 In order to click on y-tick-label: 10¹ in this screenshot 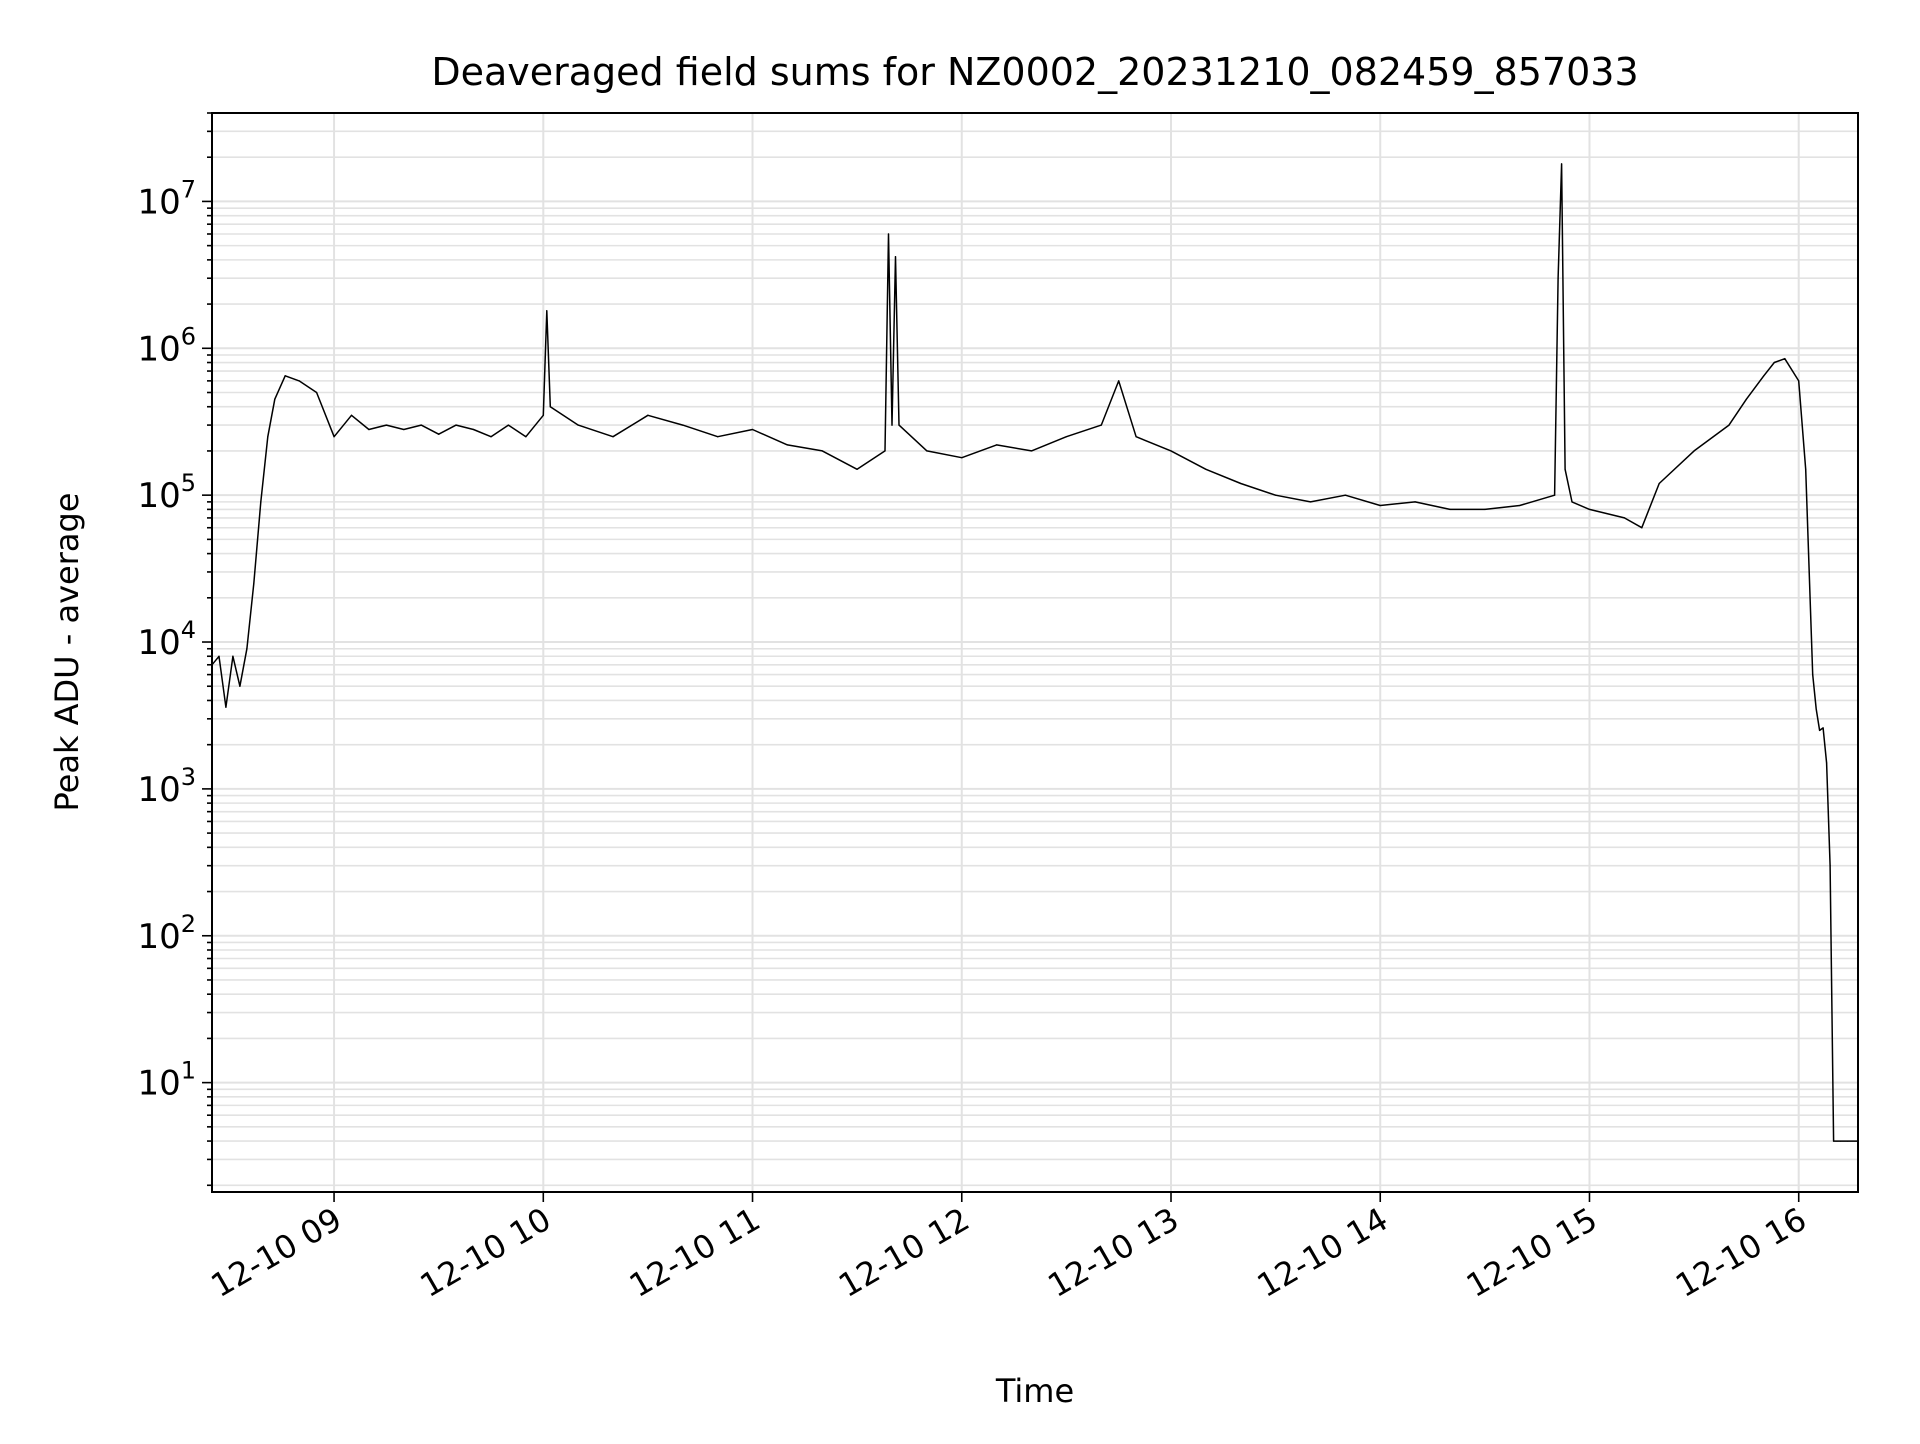, I will do `click(166, 1080)`.